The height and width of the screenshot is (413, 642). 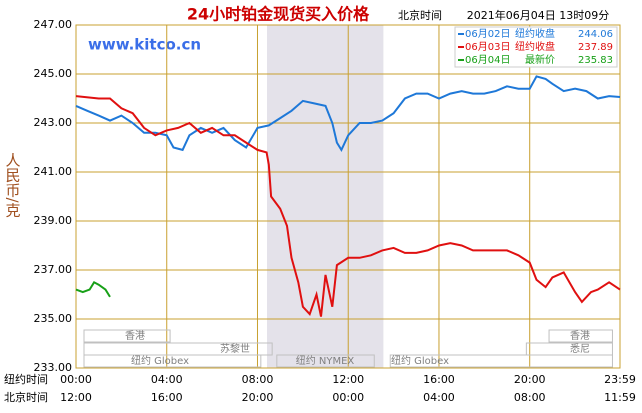 What do you see at coordinates (235, 348) in the screenshot?
I see `session-label: 苏黎世` at bounding box center [235, 348].